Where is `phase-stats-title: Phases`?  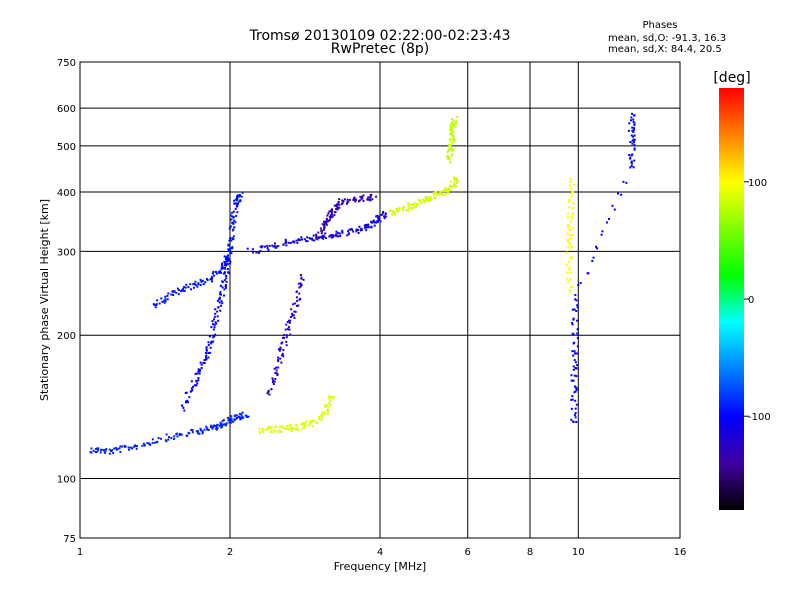 phase-stats-title: Phases is located at coordinates (659, 25).